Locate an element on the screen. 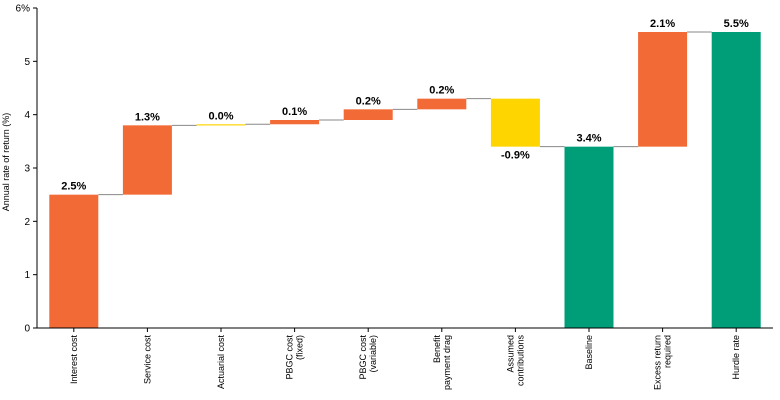 Image resolution: width=780 pixels, height=400 pixels. x-tick-label: Assumed is located at coordinates (510, 354).